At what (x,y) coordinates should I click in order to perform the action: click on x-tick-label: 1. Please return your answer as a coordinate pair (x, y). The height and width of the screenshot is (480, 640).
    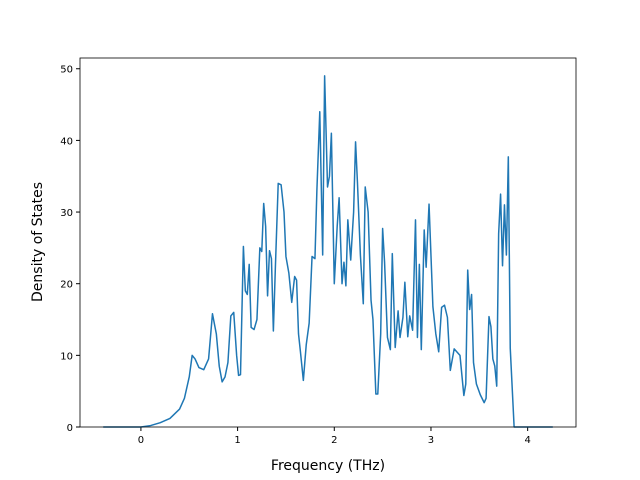
    Looking at the image, I should click on (237, 440).